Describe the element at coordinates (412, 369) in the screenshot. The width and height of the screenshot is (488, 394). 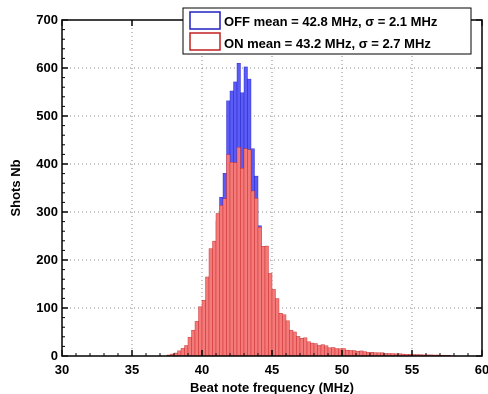
I see `x-tick-label: 55` at that location.